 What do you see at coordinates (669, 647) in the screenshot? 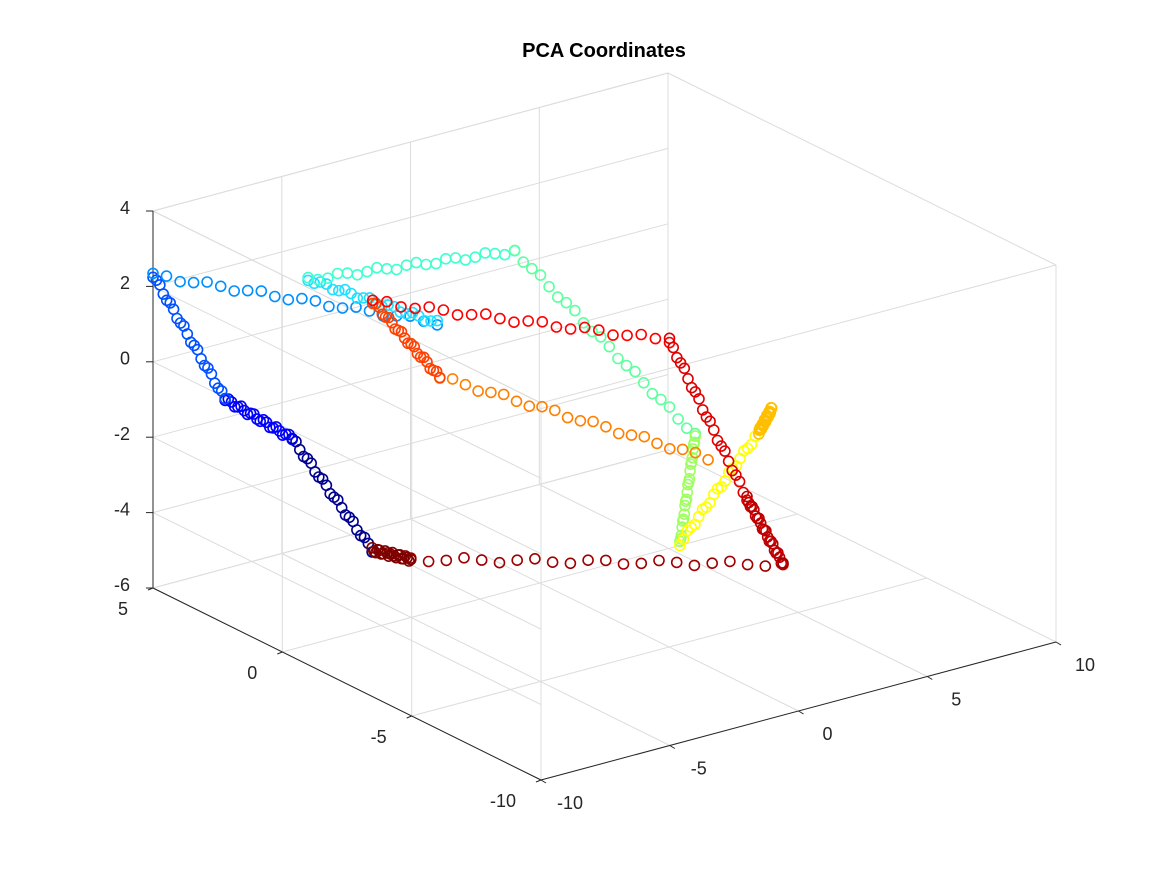
I see `grid-line-floor-y` at bounding box center [669, 647].